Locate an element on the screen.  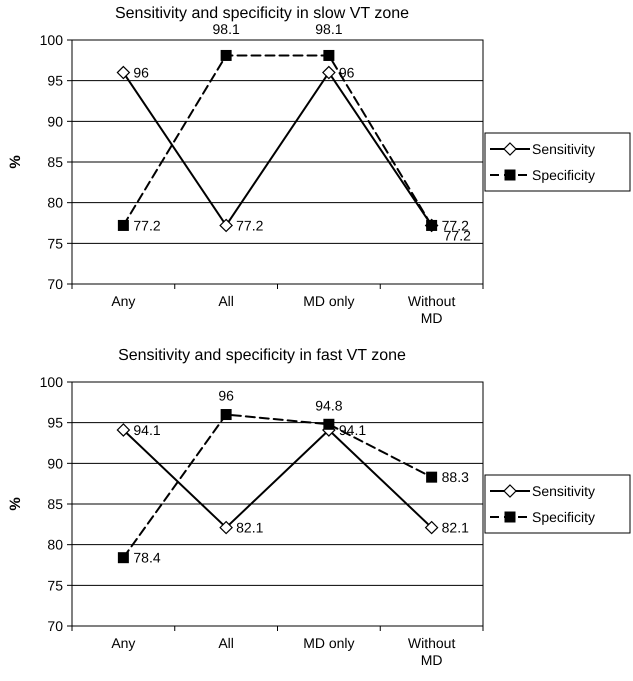
chart-title: Sensitivity and specificity in slow VT zone is located at coordinates (262, 13).